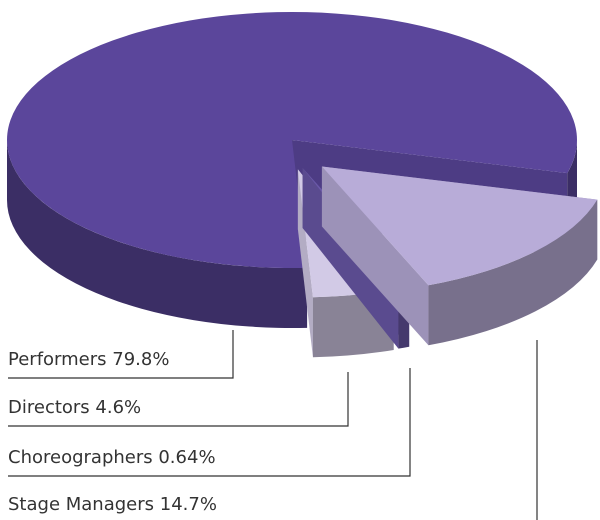  What do you see at coordinates (57, 359) in the screenshot?
I see `category-name: Performers` at bounding box center [57, 359].